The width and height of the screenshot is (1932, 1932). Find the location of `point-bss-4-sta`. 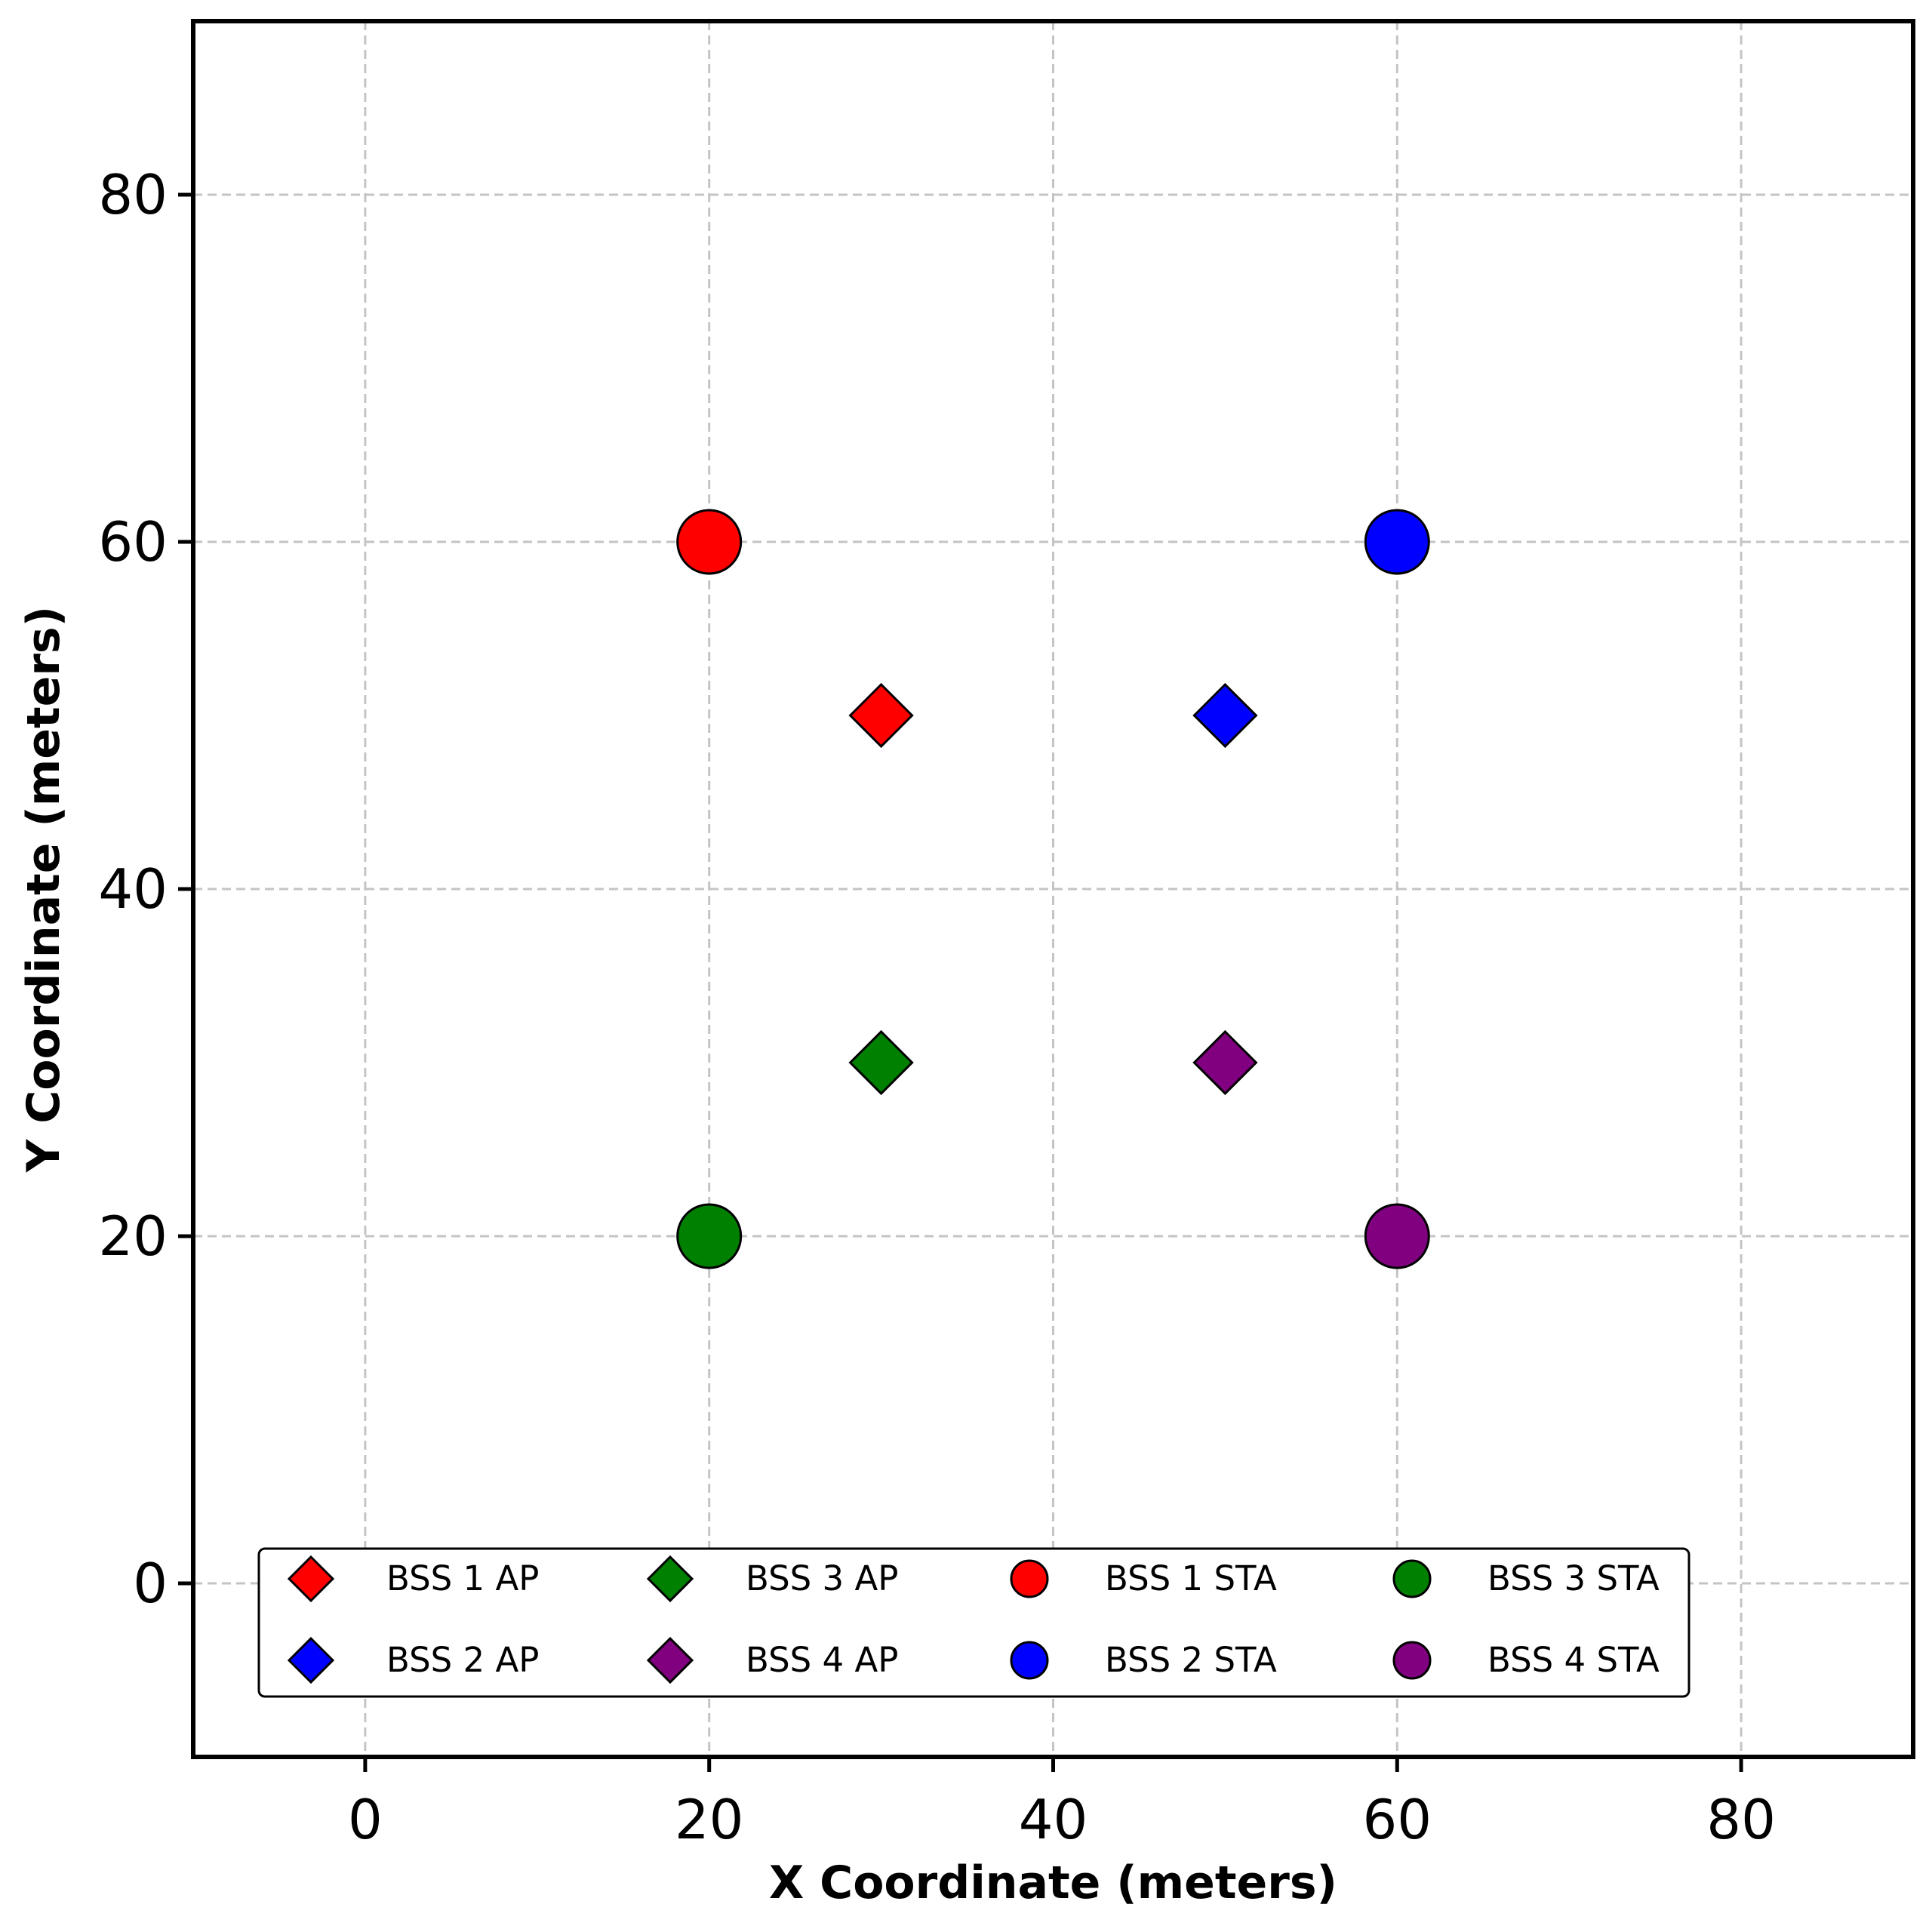

point-bss-4-sta is located at coordinates (1397, 1236).